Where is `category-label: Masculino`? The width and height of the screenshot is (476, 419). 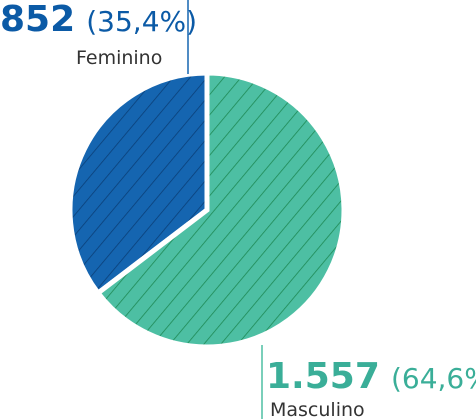
category-label: Masculino is located at coordinates (317, 409).